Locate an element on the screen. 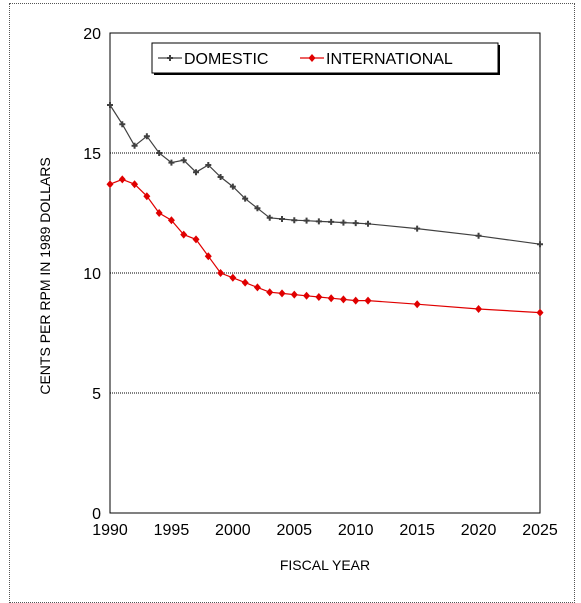 Image resolution: width=581 pixels, height=603 pixels. legend-label: DOMESTIC is located at coordinates (226, 59).